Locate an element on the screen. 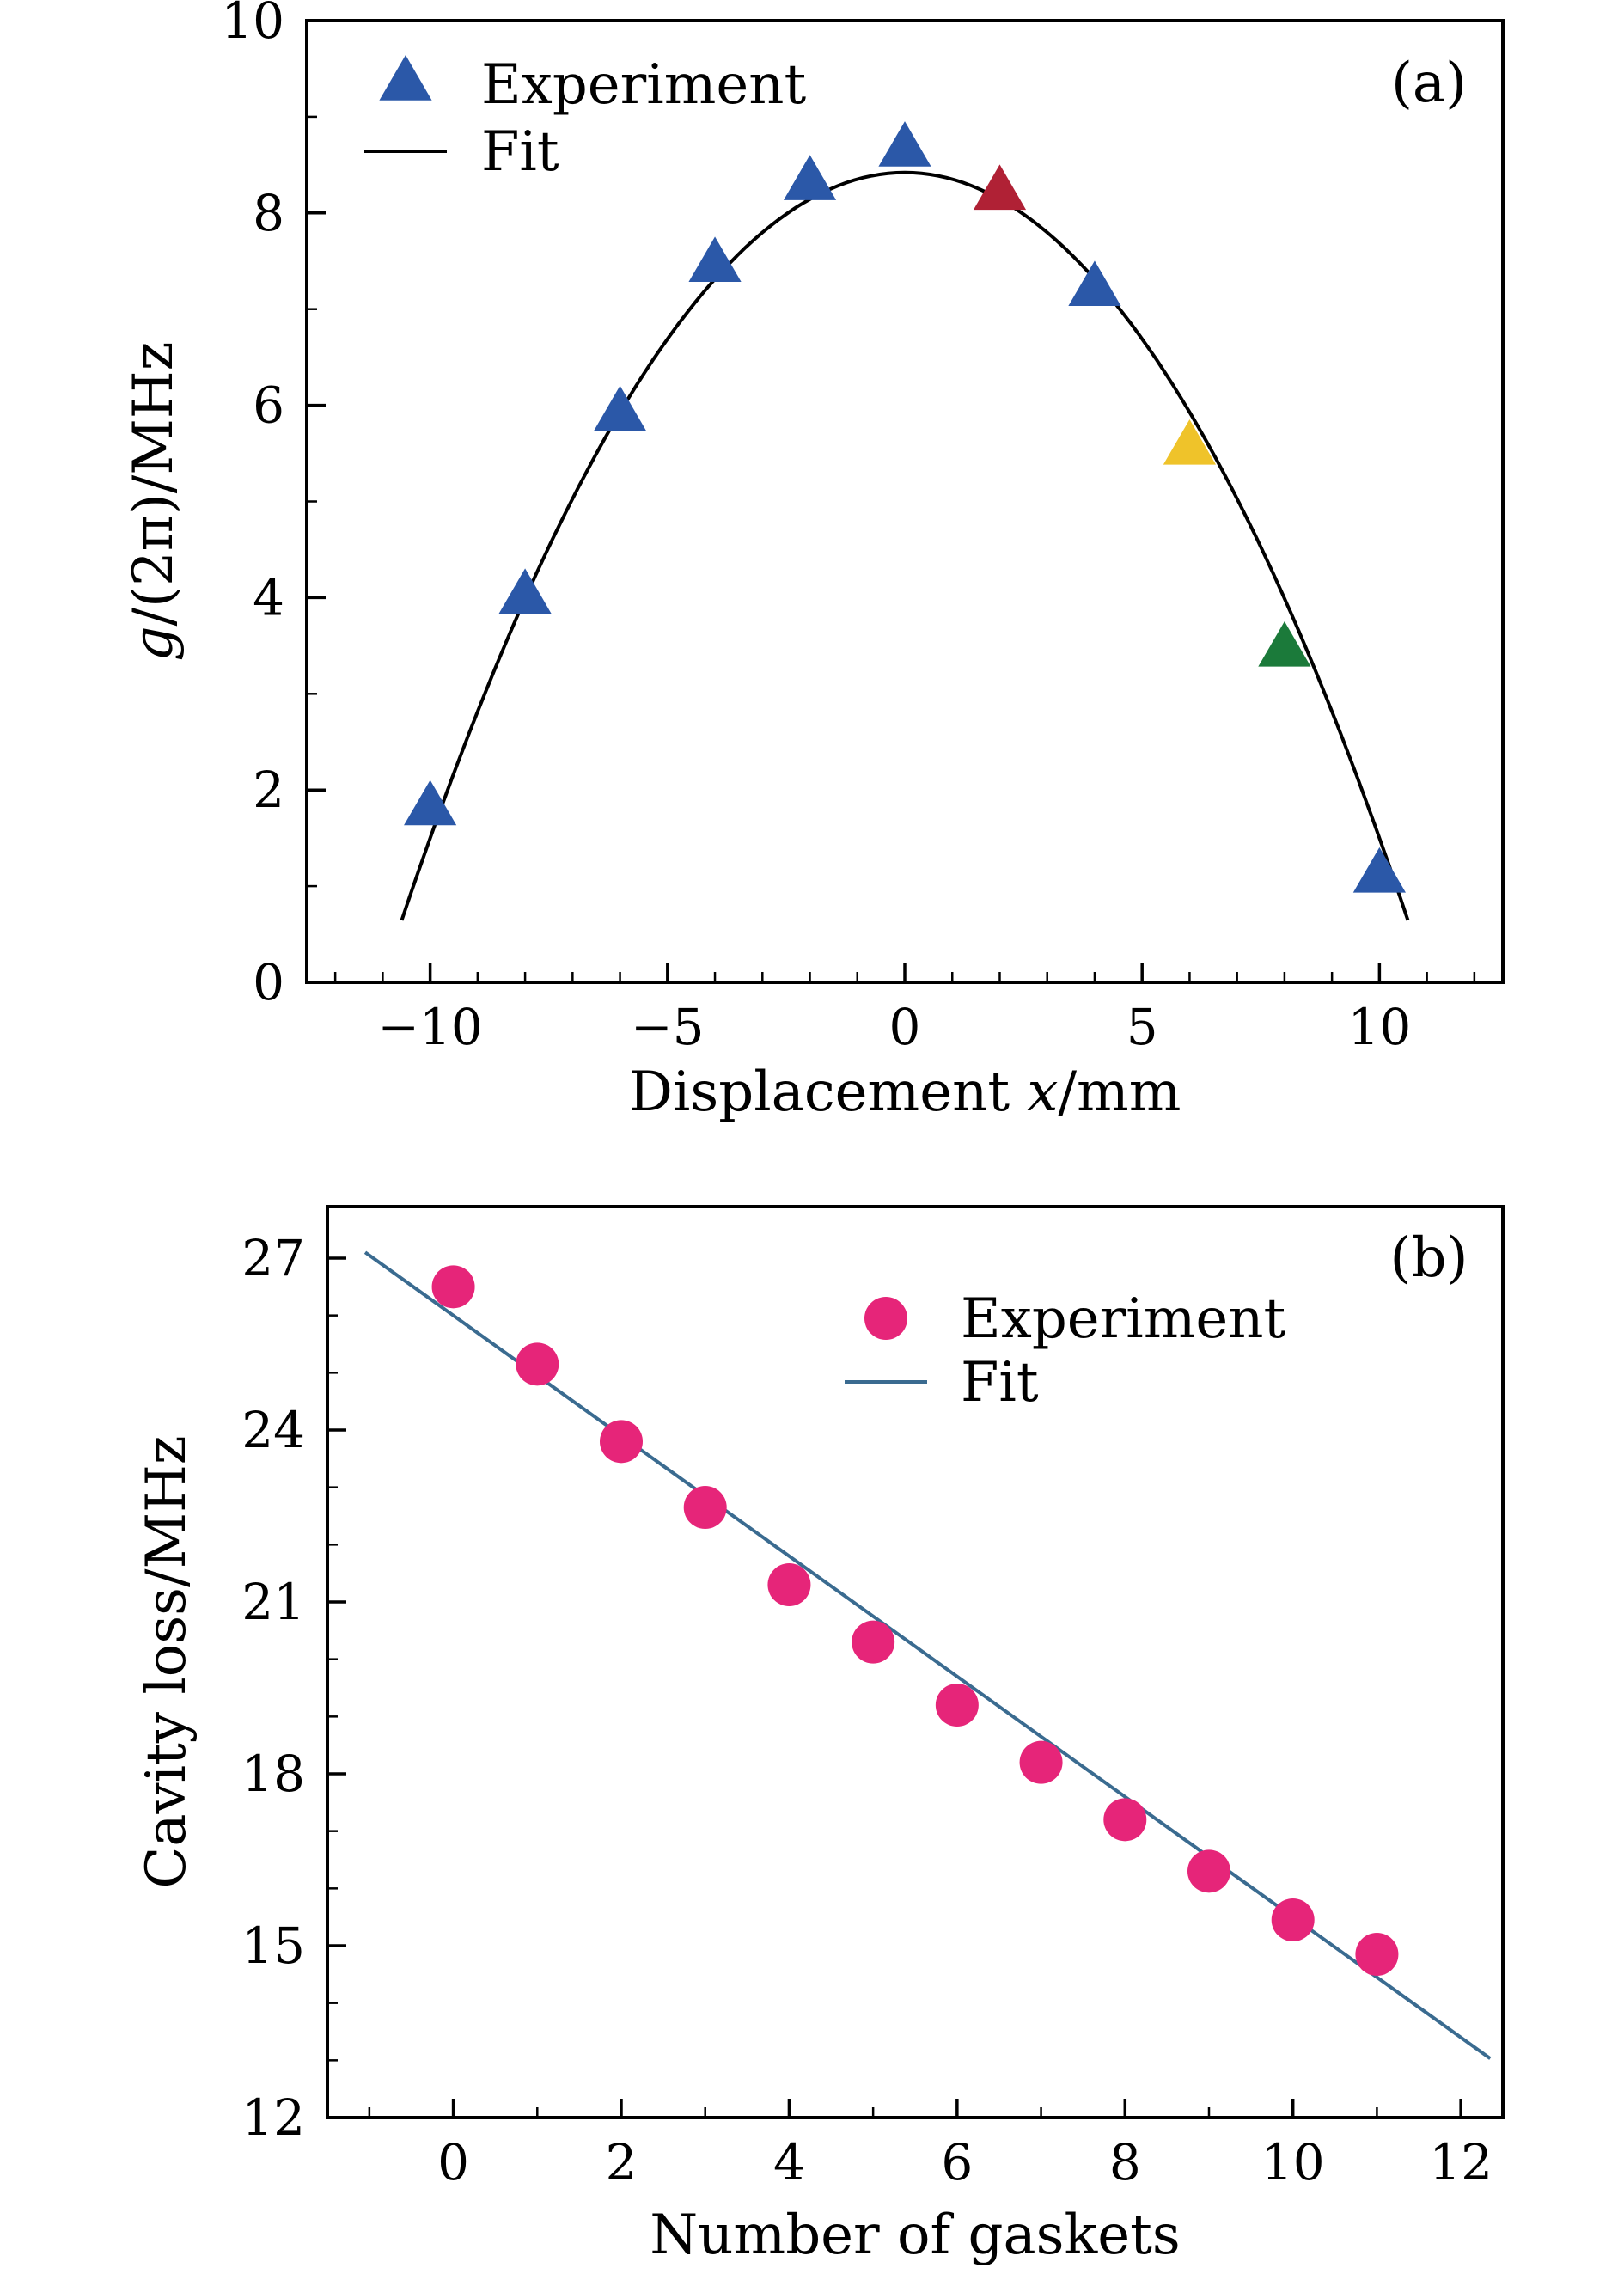 The width and height of the screenshot is (1624, 2274). x-axis-label: Number of gaskets is located at coordinates (915, 2236).